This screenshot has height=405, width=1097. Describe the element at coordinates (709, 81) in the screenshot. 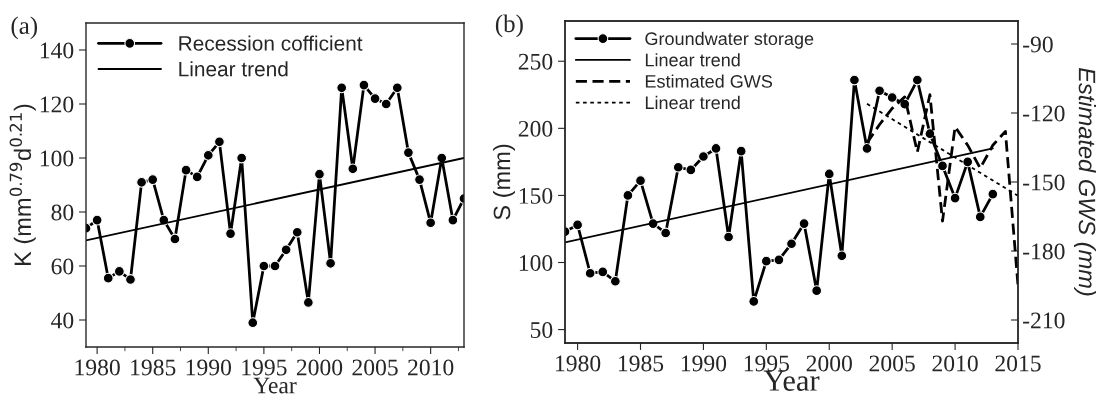

I see `legend-label: Estimated GWS` at that location.